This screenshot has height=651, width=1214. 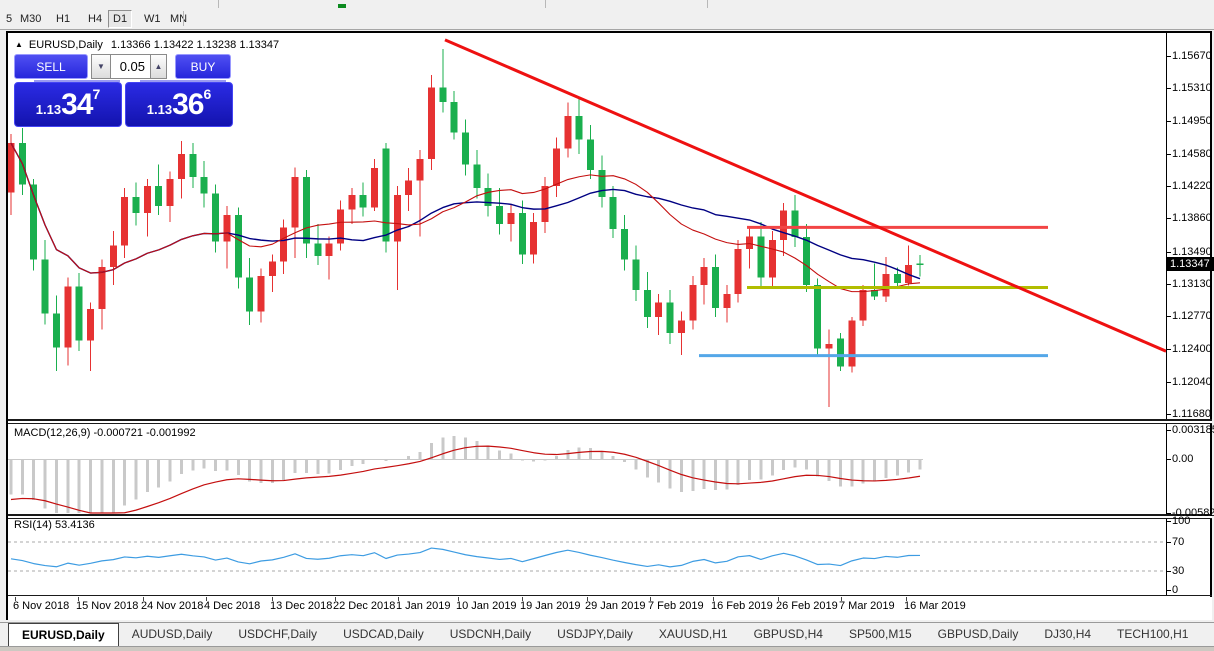 I want to click on macd-indicator-label: MACD(12,26,9) -0.000721 -0.001992, so click(x=105, y=433).